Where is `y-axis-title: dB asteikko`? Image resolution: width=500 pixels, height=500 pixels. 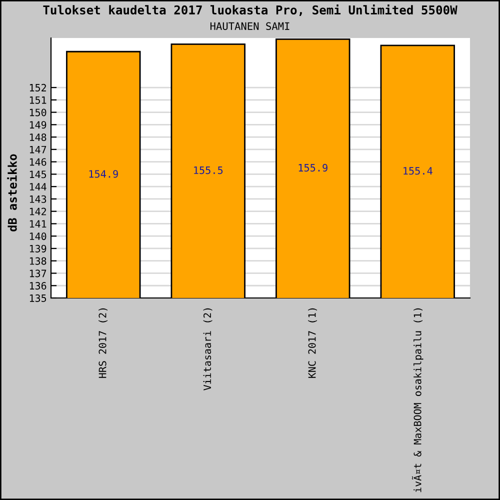 y-axis-title: dB asteikko is located at coordinates (12, 193).